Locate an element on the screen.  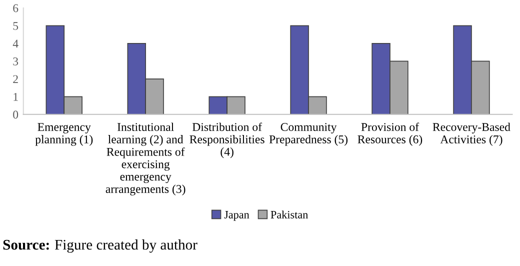
legend-label: Pakistan is located at coordinates (289, 214).